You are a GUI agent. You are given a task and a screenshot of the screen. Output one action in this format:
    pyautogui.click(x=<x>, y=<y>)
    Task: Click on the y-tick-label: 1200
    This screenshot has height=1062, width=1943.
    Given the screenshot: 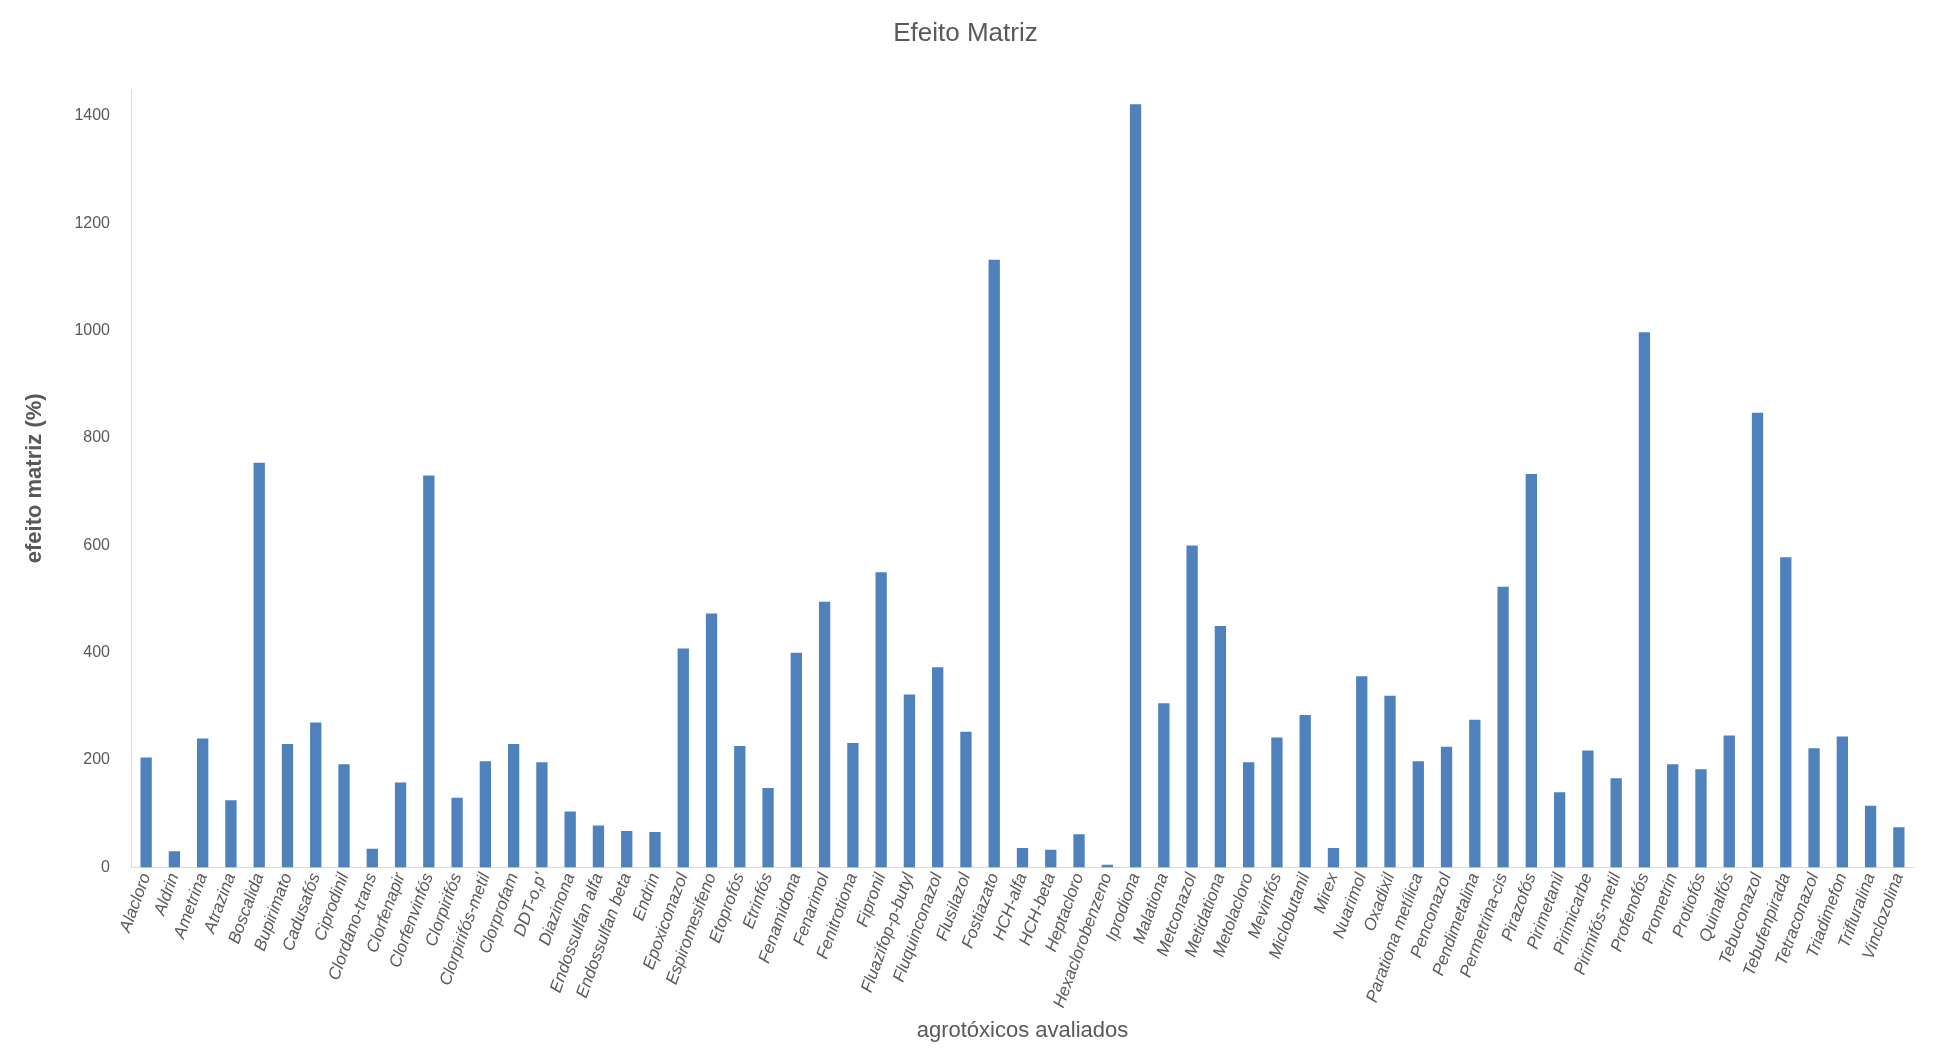 What is the action you would take?
    pyautogui.click(x=92, y=222)
    